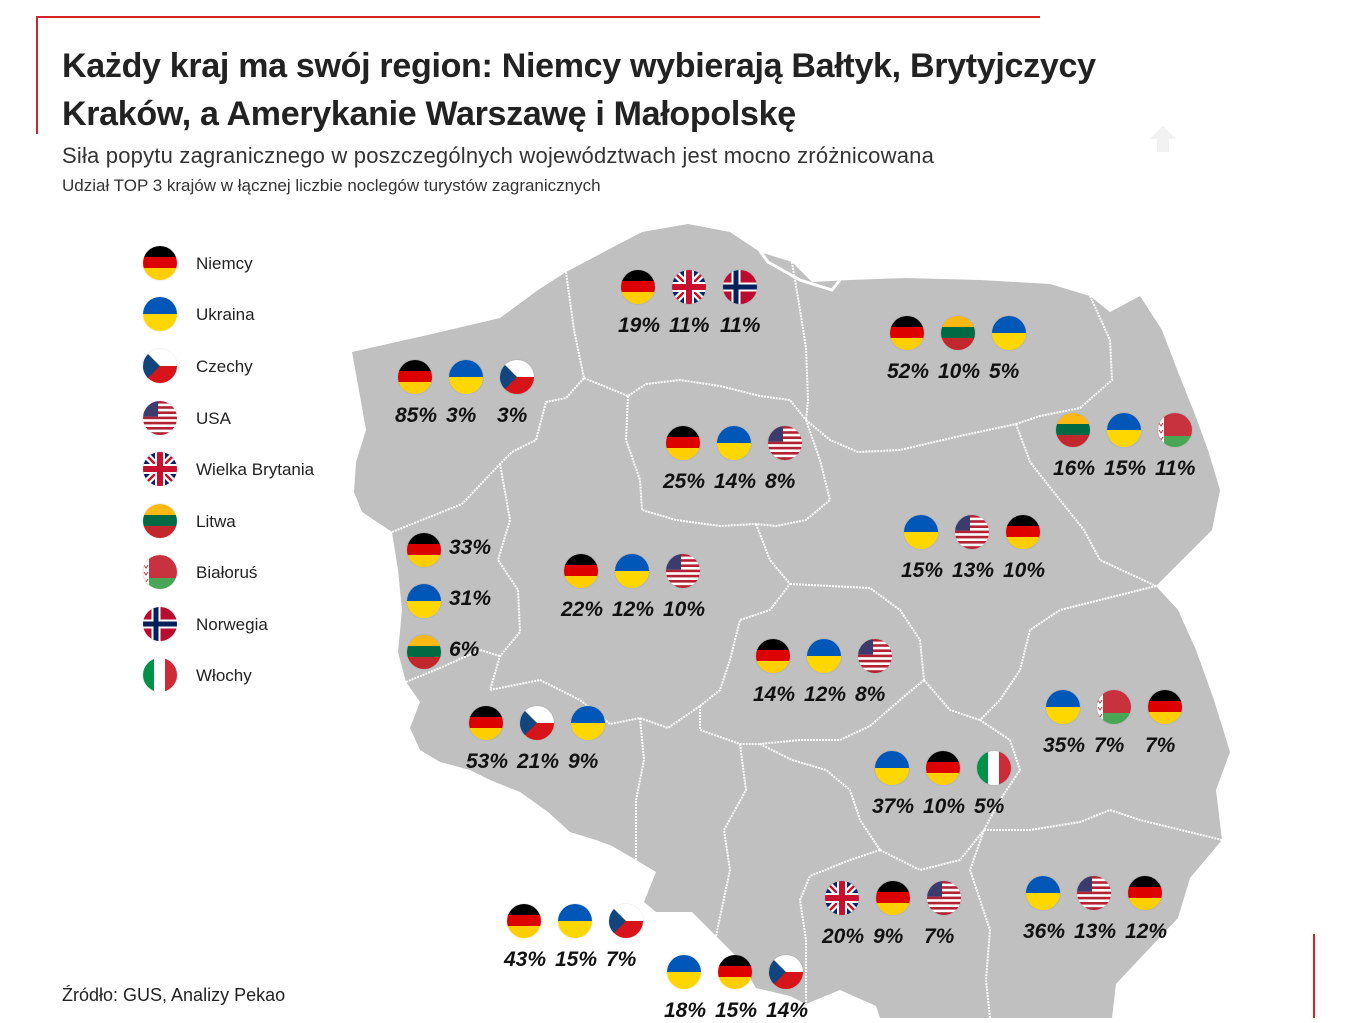  I want to click on border-kujawsko-mazowieckie, so click(793, 473).